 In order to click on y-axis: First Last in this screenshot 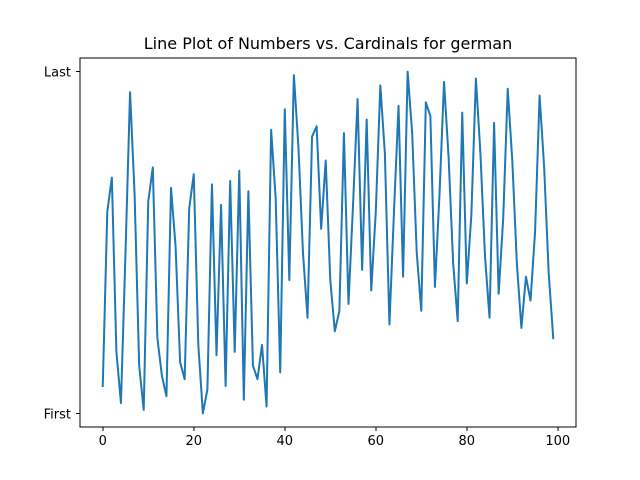, I will do `click(62, 244)`.